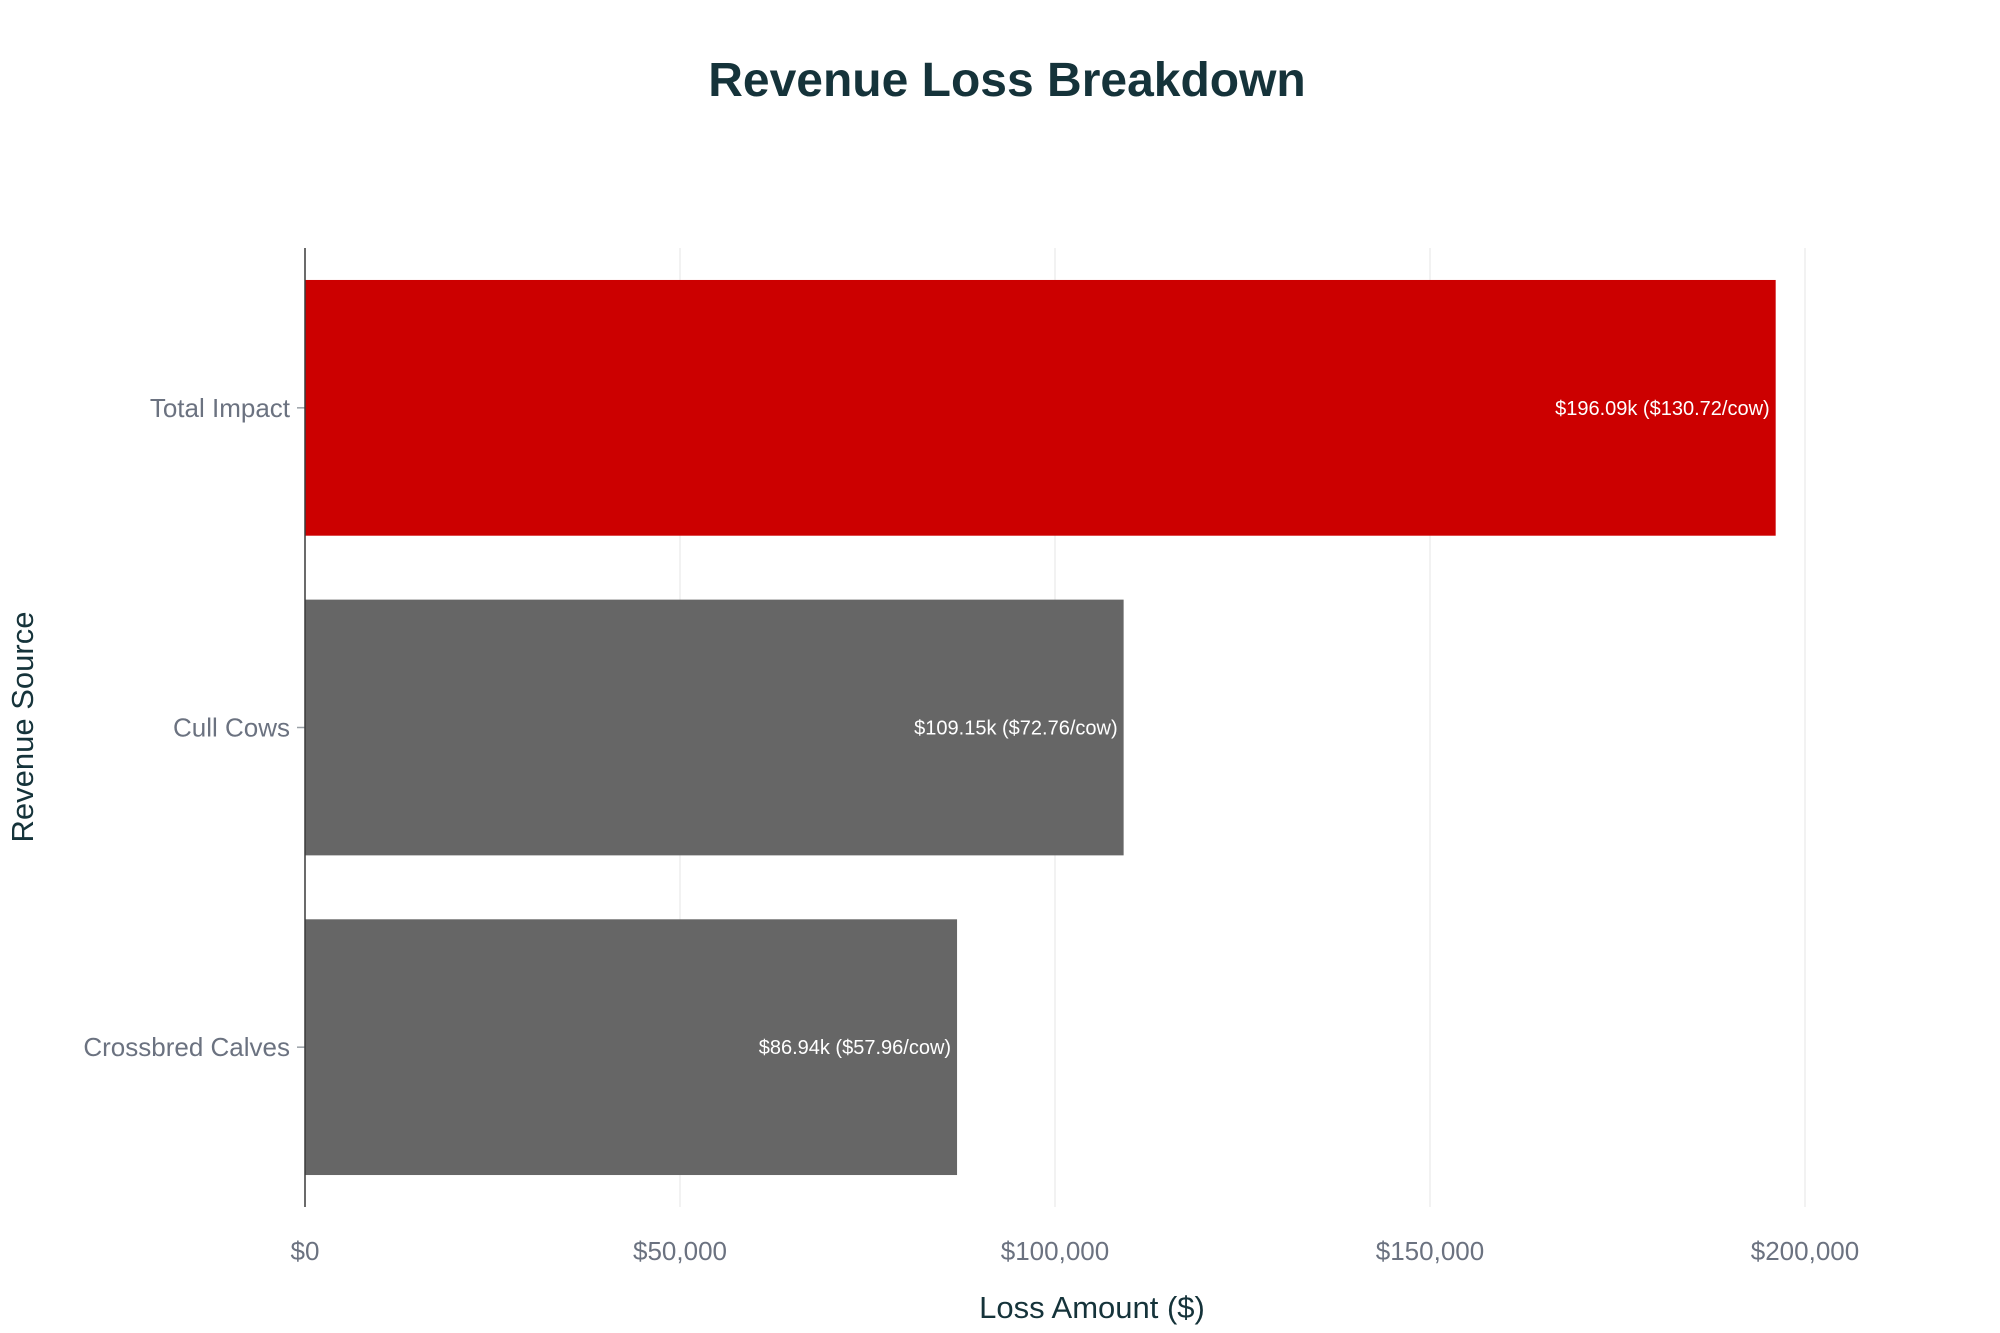  Describe the element at coordinates (1015, 729) in the screenshot. I see `bar-data-label: $109.15k ($72.76/cow)` at that location.